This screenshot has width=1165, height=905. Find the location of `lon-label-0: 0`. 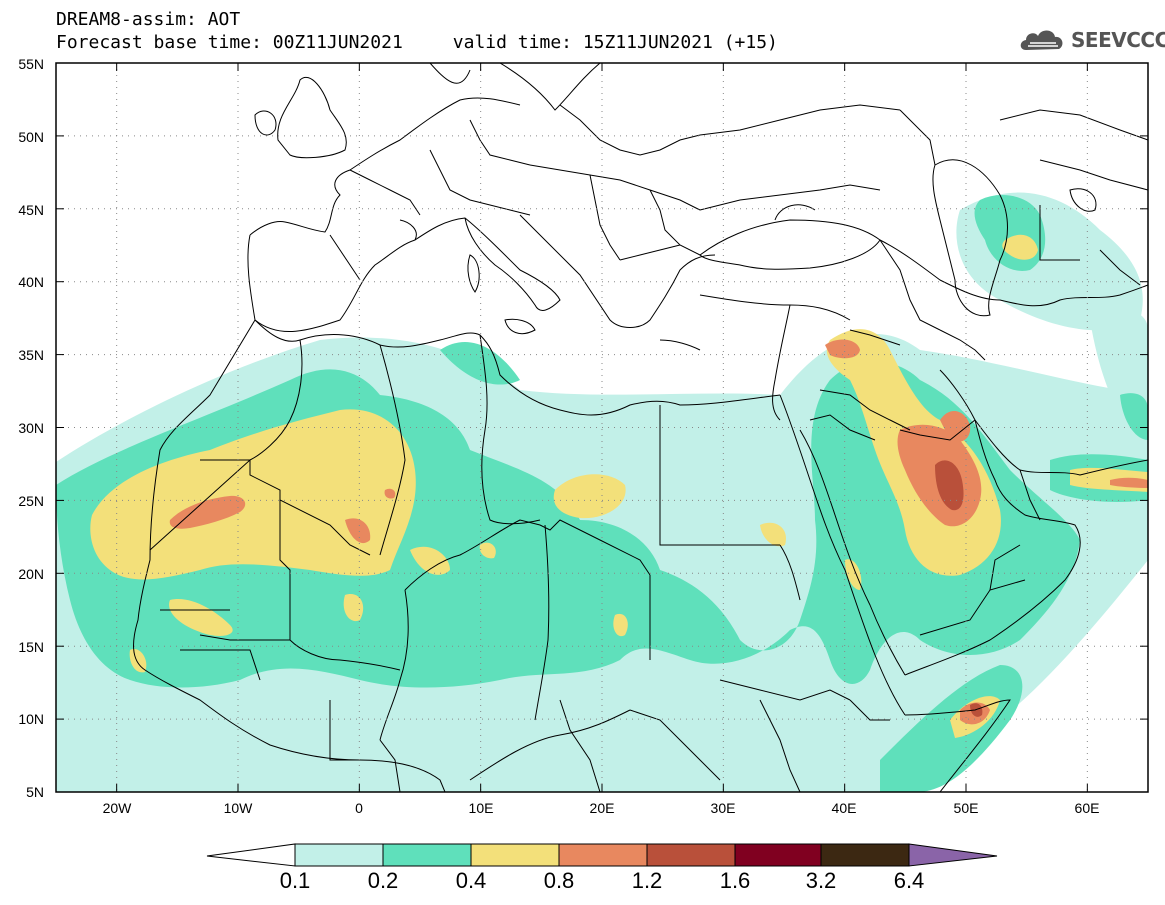

lon-label-0: 0 is located at coordinates (359, 808).